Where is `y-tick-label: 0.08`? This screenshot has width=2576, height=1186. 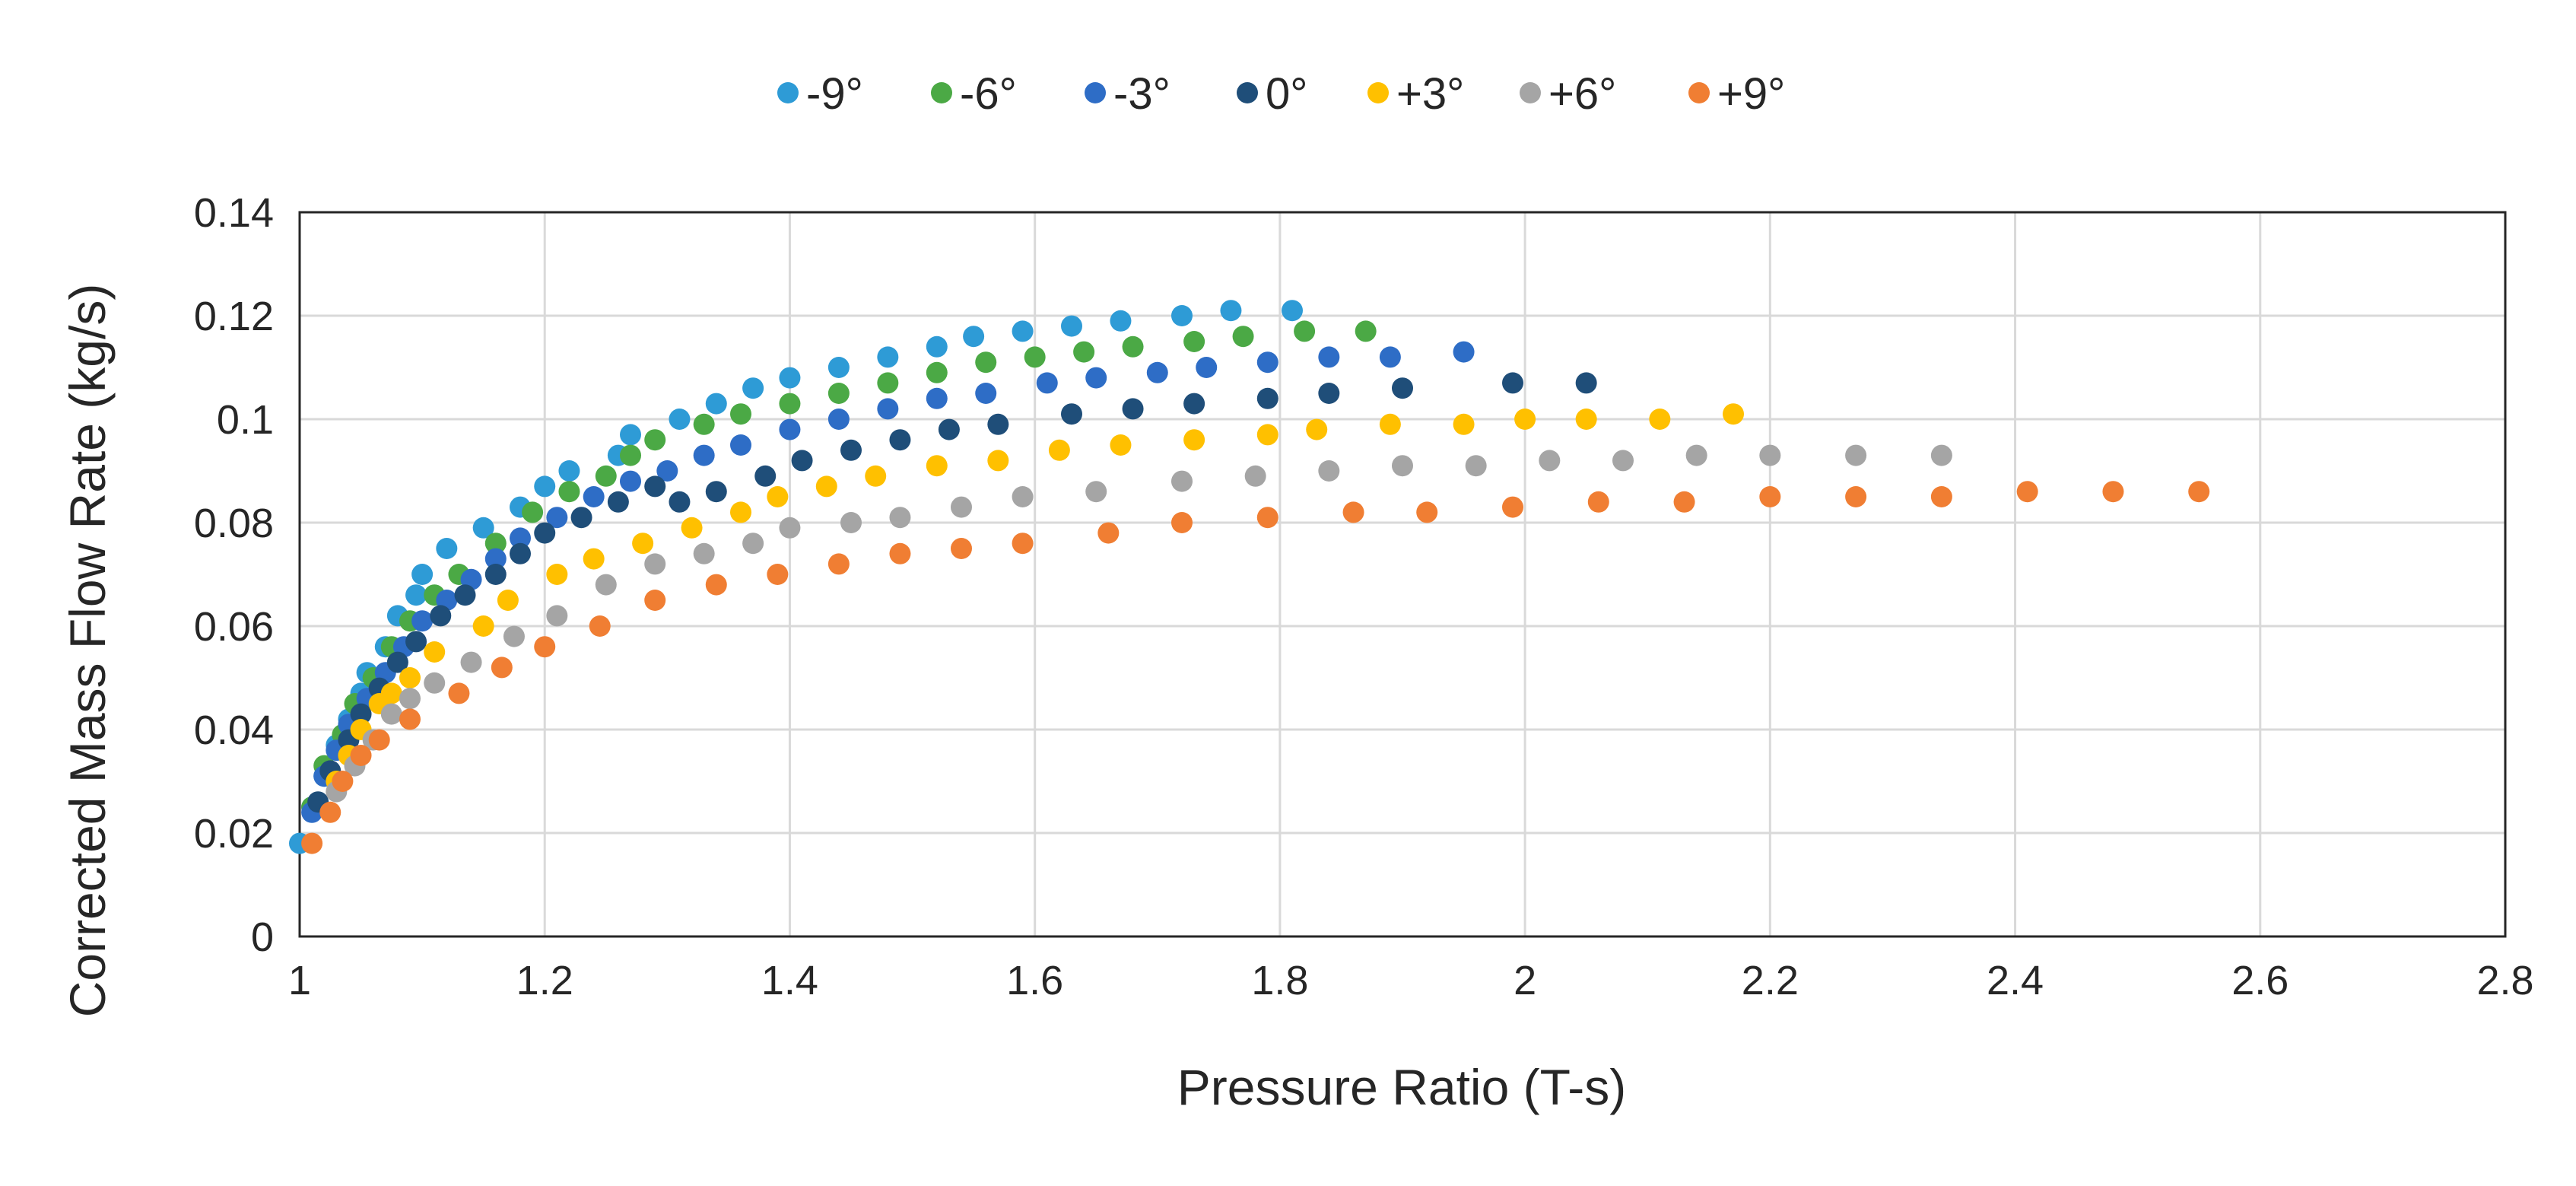
y-tick-label: 0.08 is located at coordinates (234, 523).